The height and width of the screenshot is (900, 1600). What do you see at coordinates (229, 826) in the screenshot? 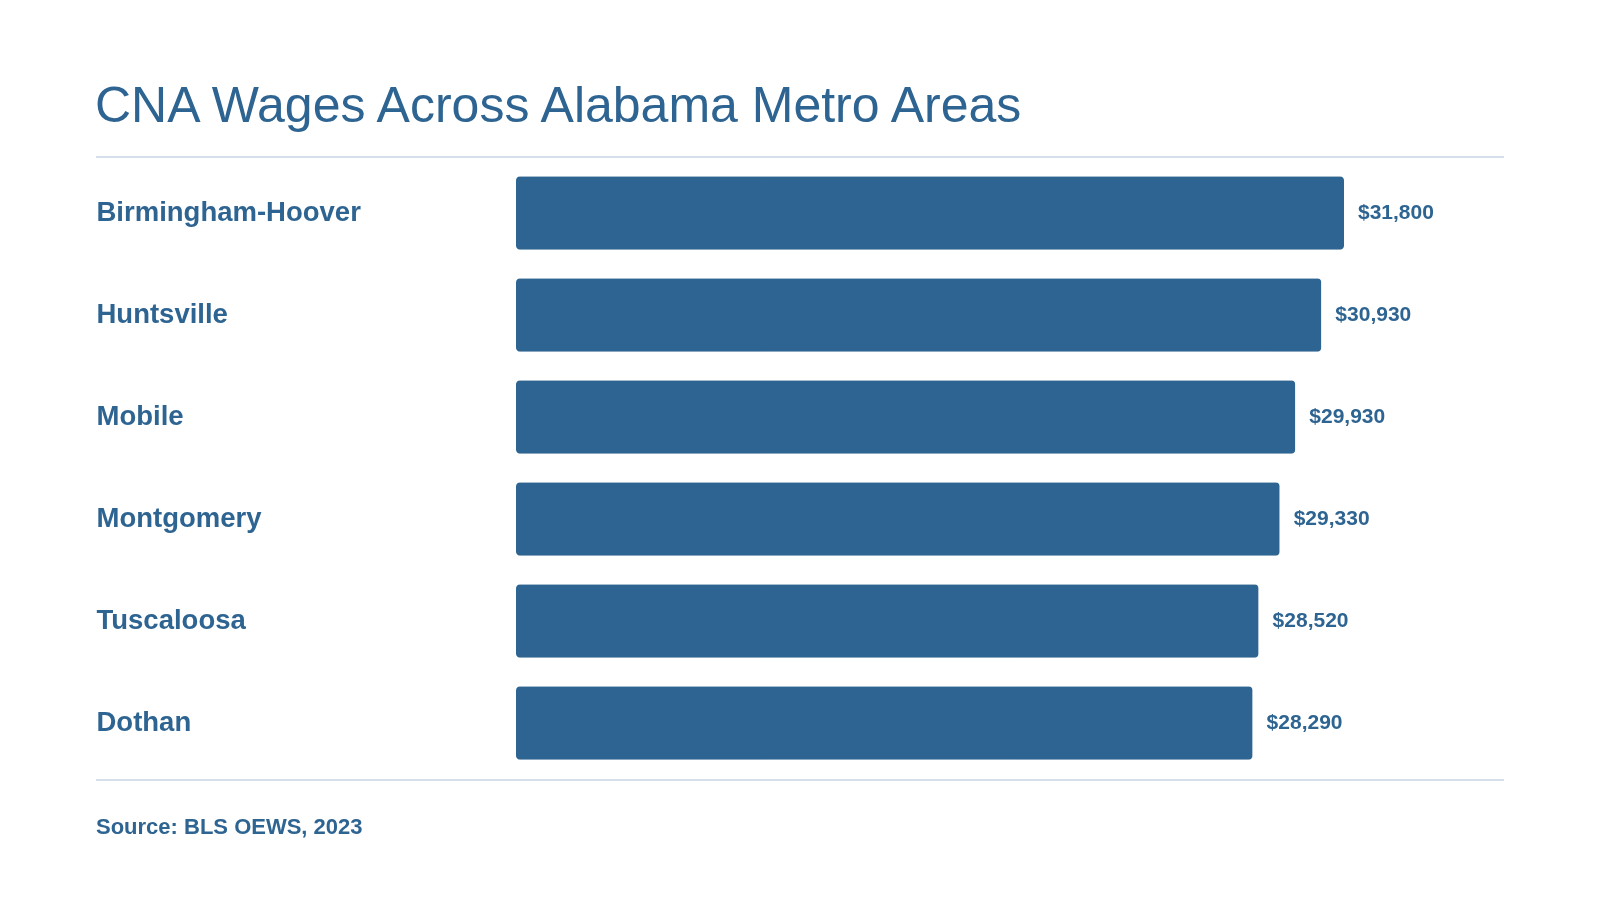
I see `source-note: Source: BLS OEWS, 2023` at bounding box center [229, 826].